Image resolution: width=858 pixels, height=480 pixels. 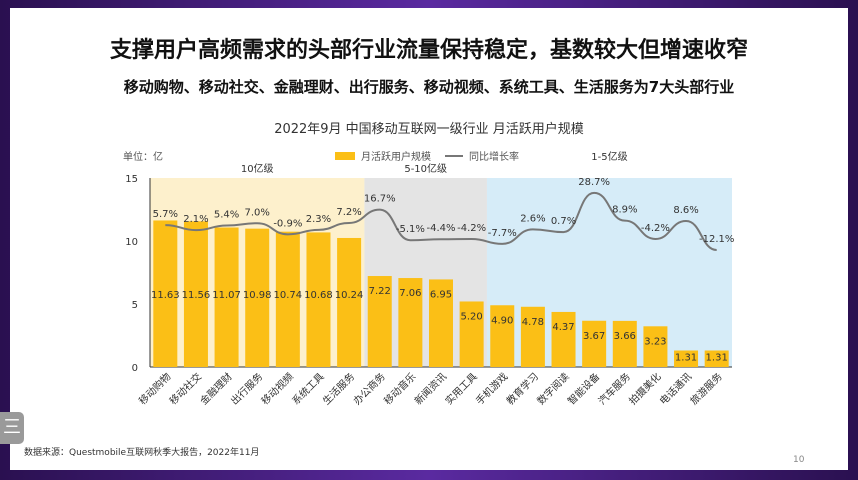 What do you see at coordinates (143, 157) in the screenshot?
I see `unit-label: 单位：亿` at bounding box center [143, 157].